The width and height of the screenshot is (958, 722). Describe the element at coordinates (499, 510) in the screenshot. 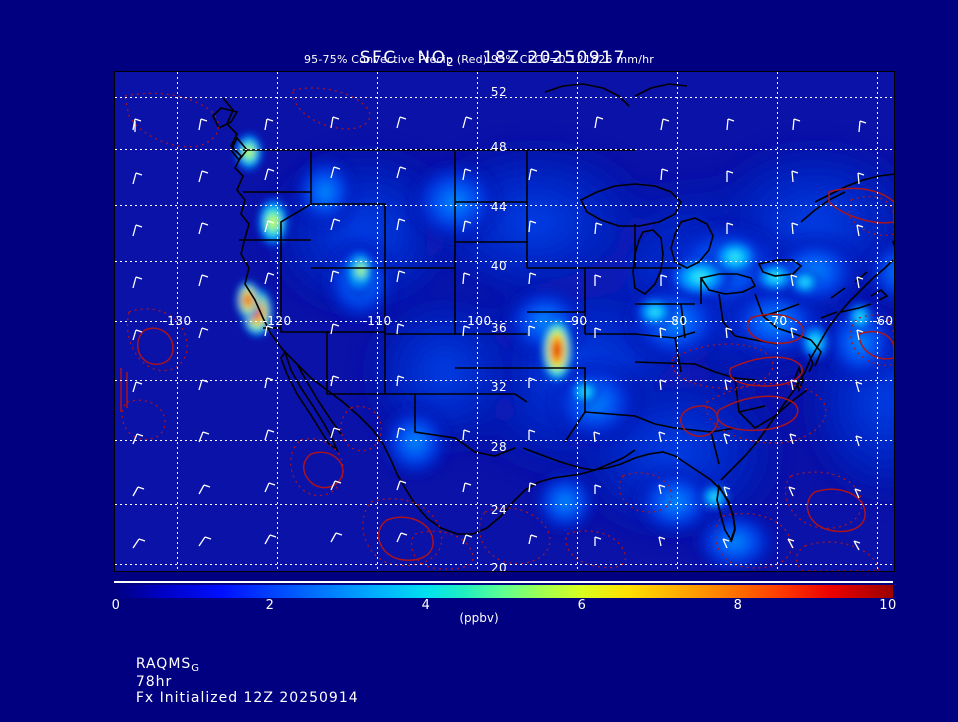

I see `lat-label-24: 24` at that location.